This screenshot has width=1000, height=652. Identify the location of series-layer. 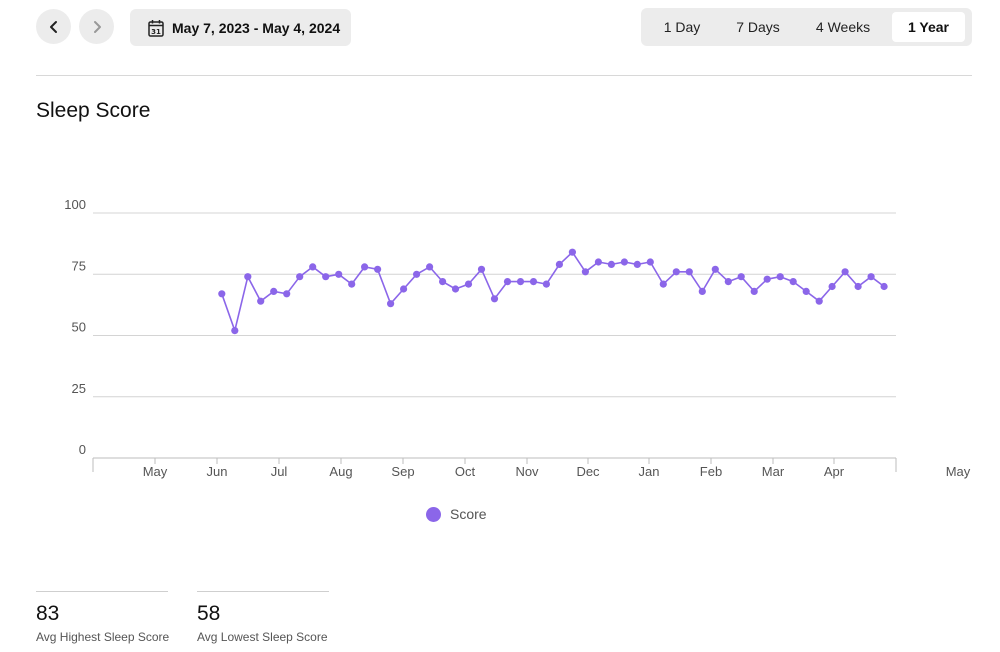
(553, 291).